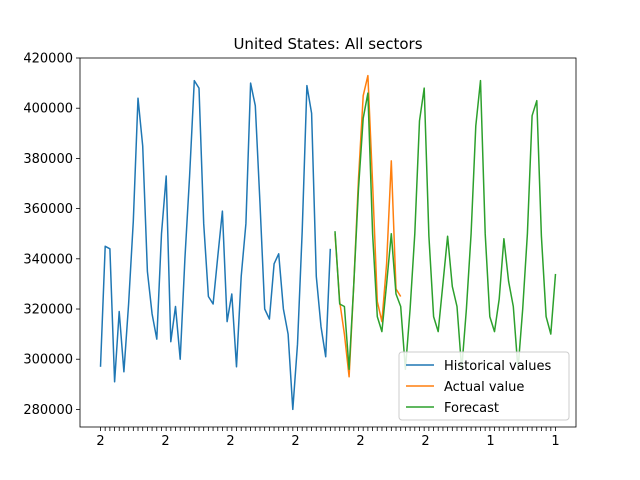 This screenshot has height=480, width=640. I want to click on chart-title: United States: All sectors, so click(327, 44).